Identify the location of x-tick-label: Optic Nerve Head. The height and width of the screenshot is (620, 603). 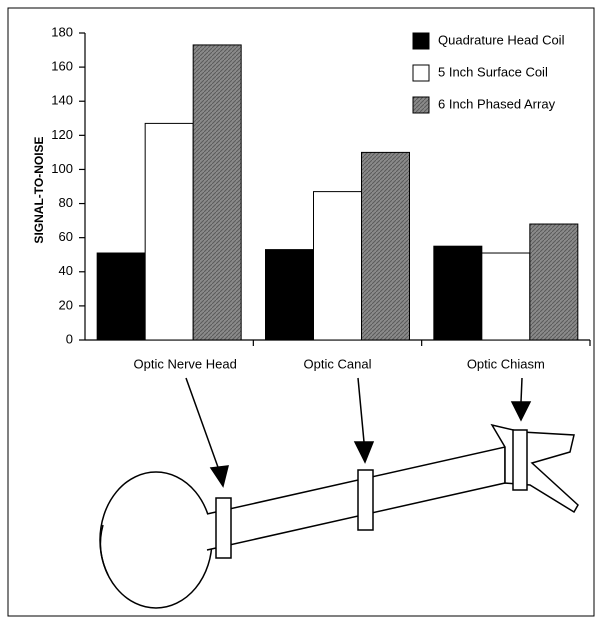
(185, 363).